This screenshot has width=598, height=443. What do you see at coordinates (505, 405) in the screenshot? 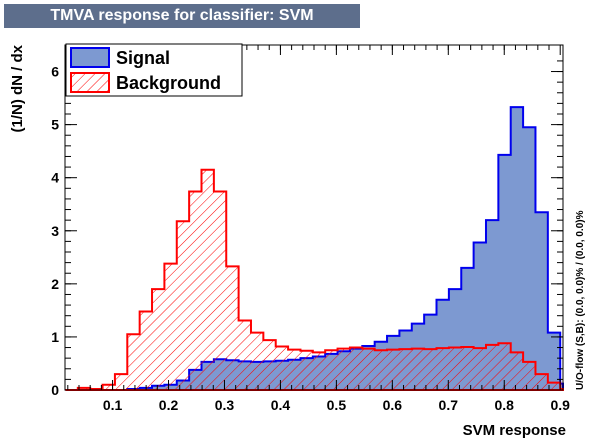
I see `x-tick-label: 0.8` at bounding box center [505, 405].